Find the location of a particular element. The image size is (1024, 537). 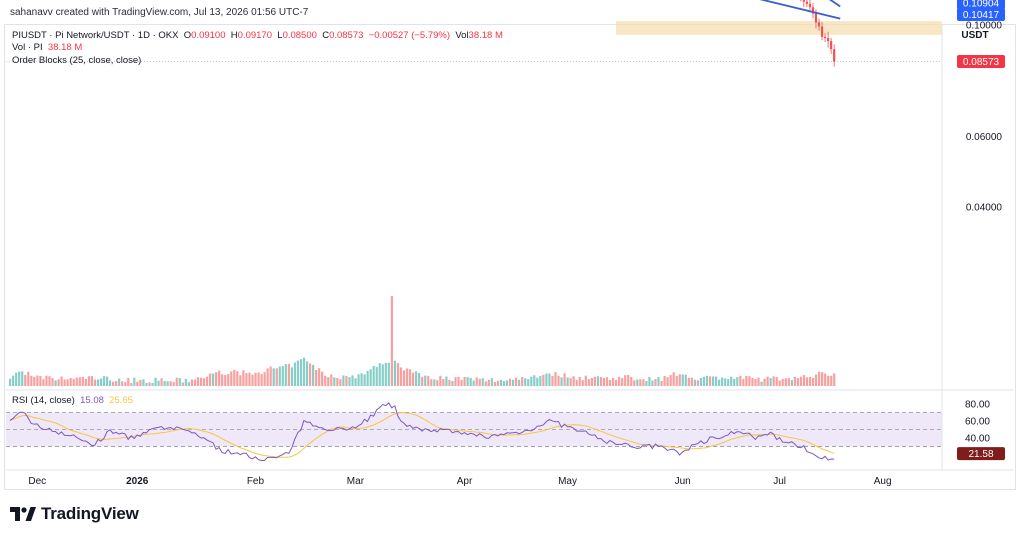

time-tick-label: Mar is located at coordinates (356, 481).